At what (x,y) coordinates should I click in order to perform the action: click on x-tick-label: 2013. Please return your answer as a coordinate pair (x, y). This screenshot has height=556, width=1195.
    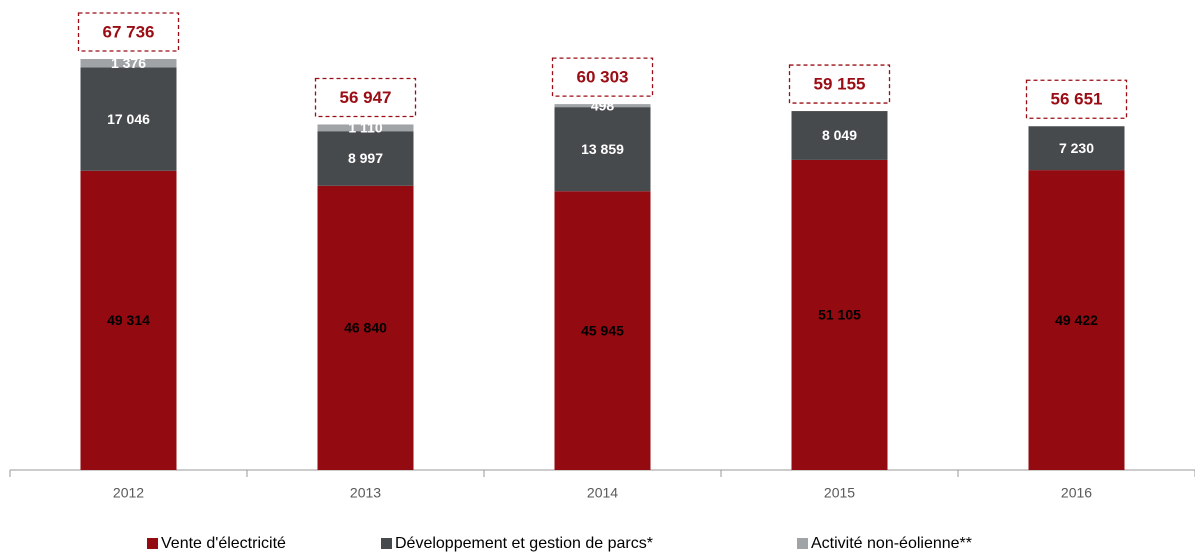
    Looking at the image, I should click on (365, 493).